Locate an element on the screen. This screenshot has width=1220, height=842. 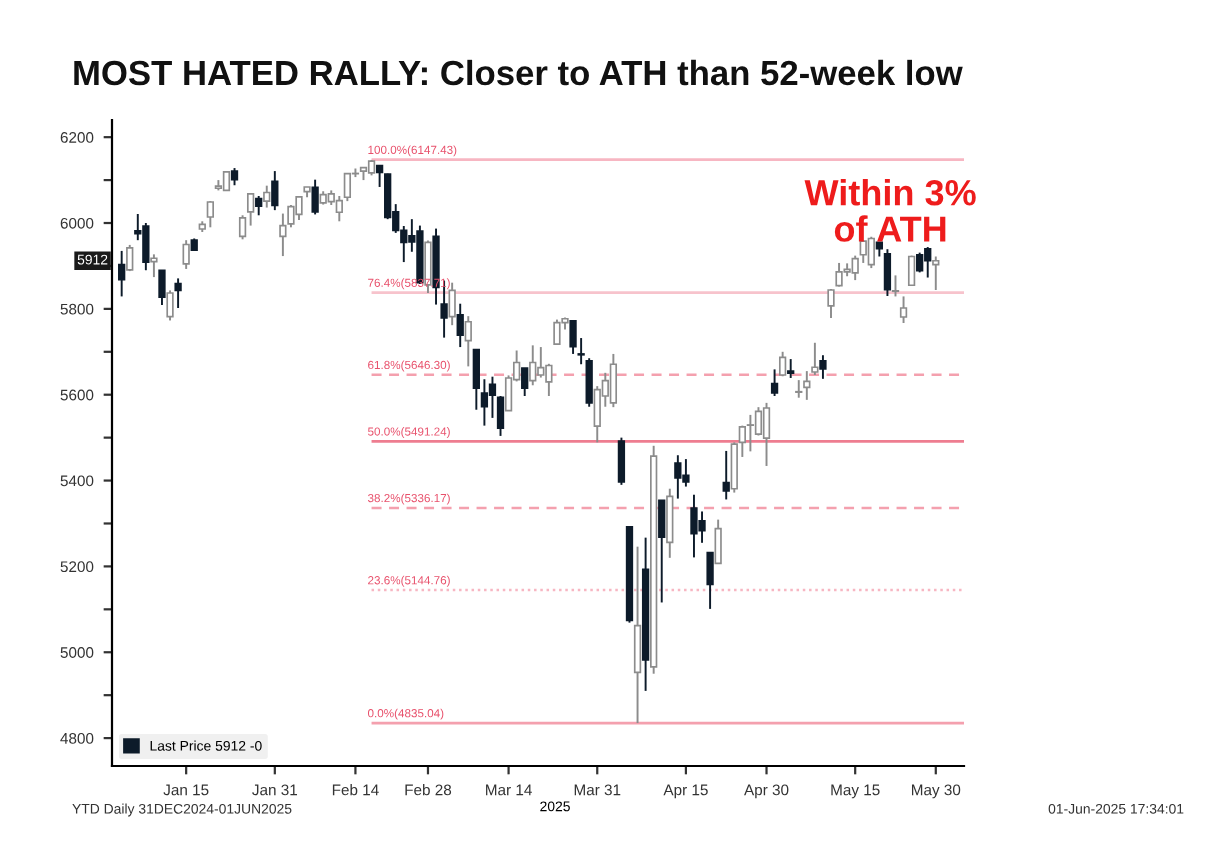
annotation: Within 3% of ATH is located at coordinates (890, 210).